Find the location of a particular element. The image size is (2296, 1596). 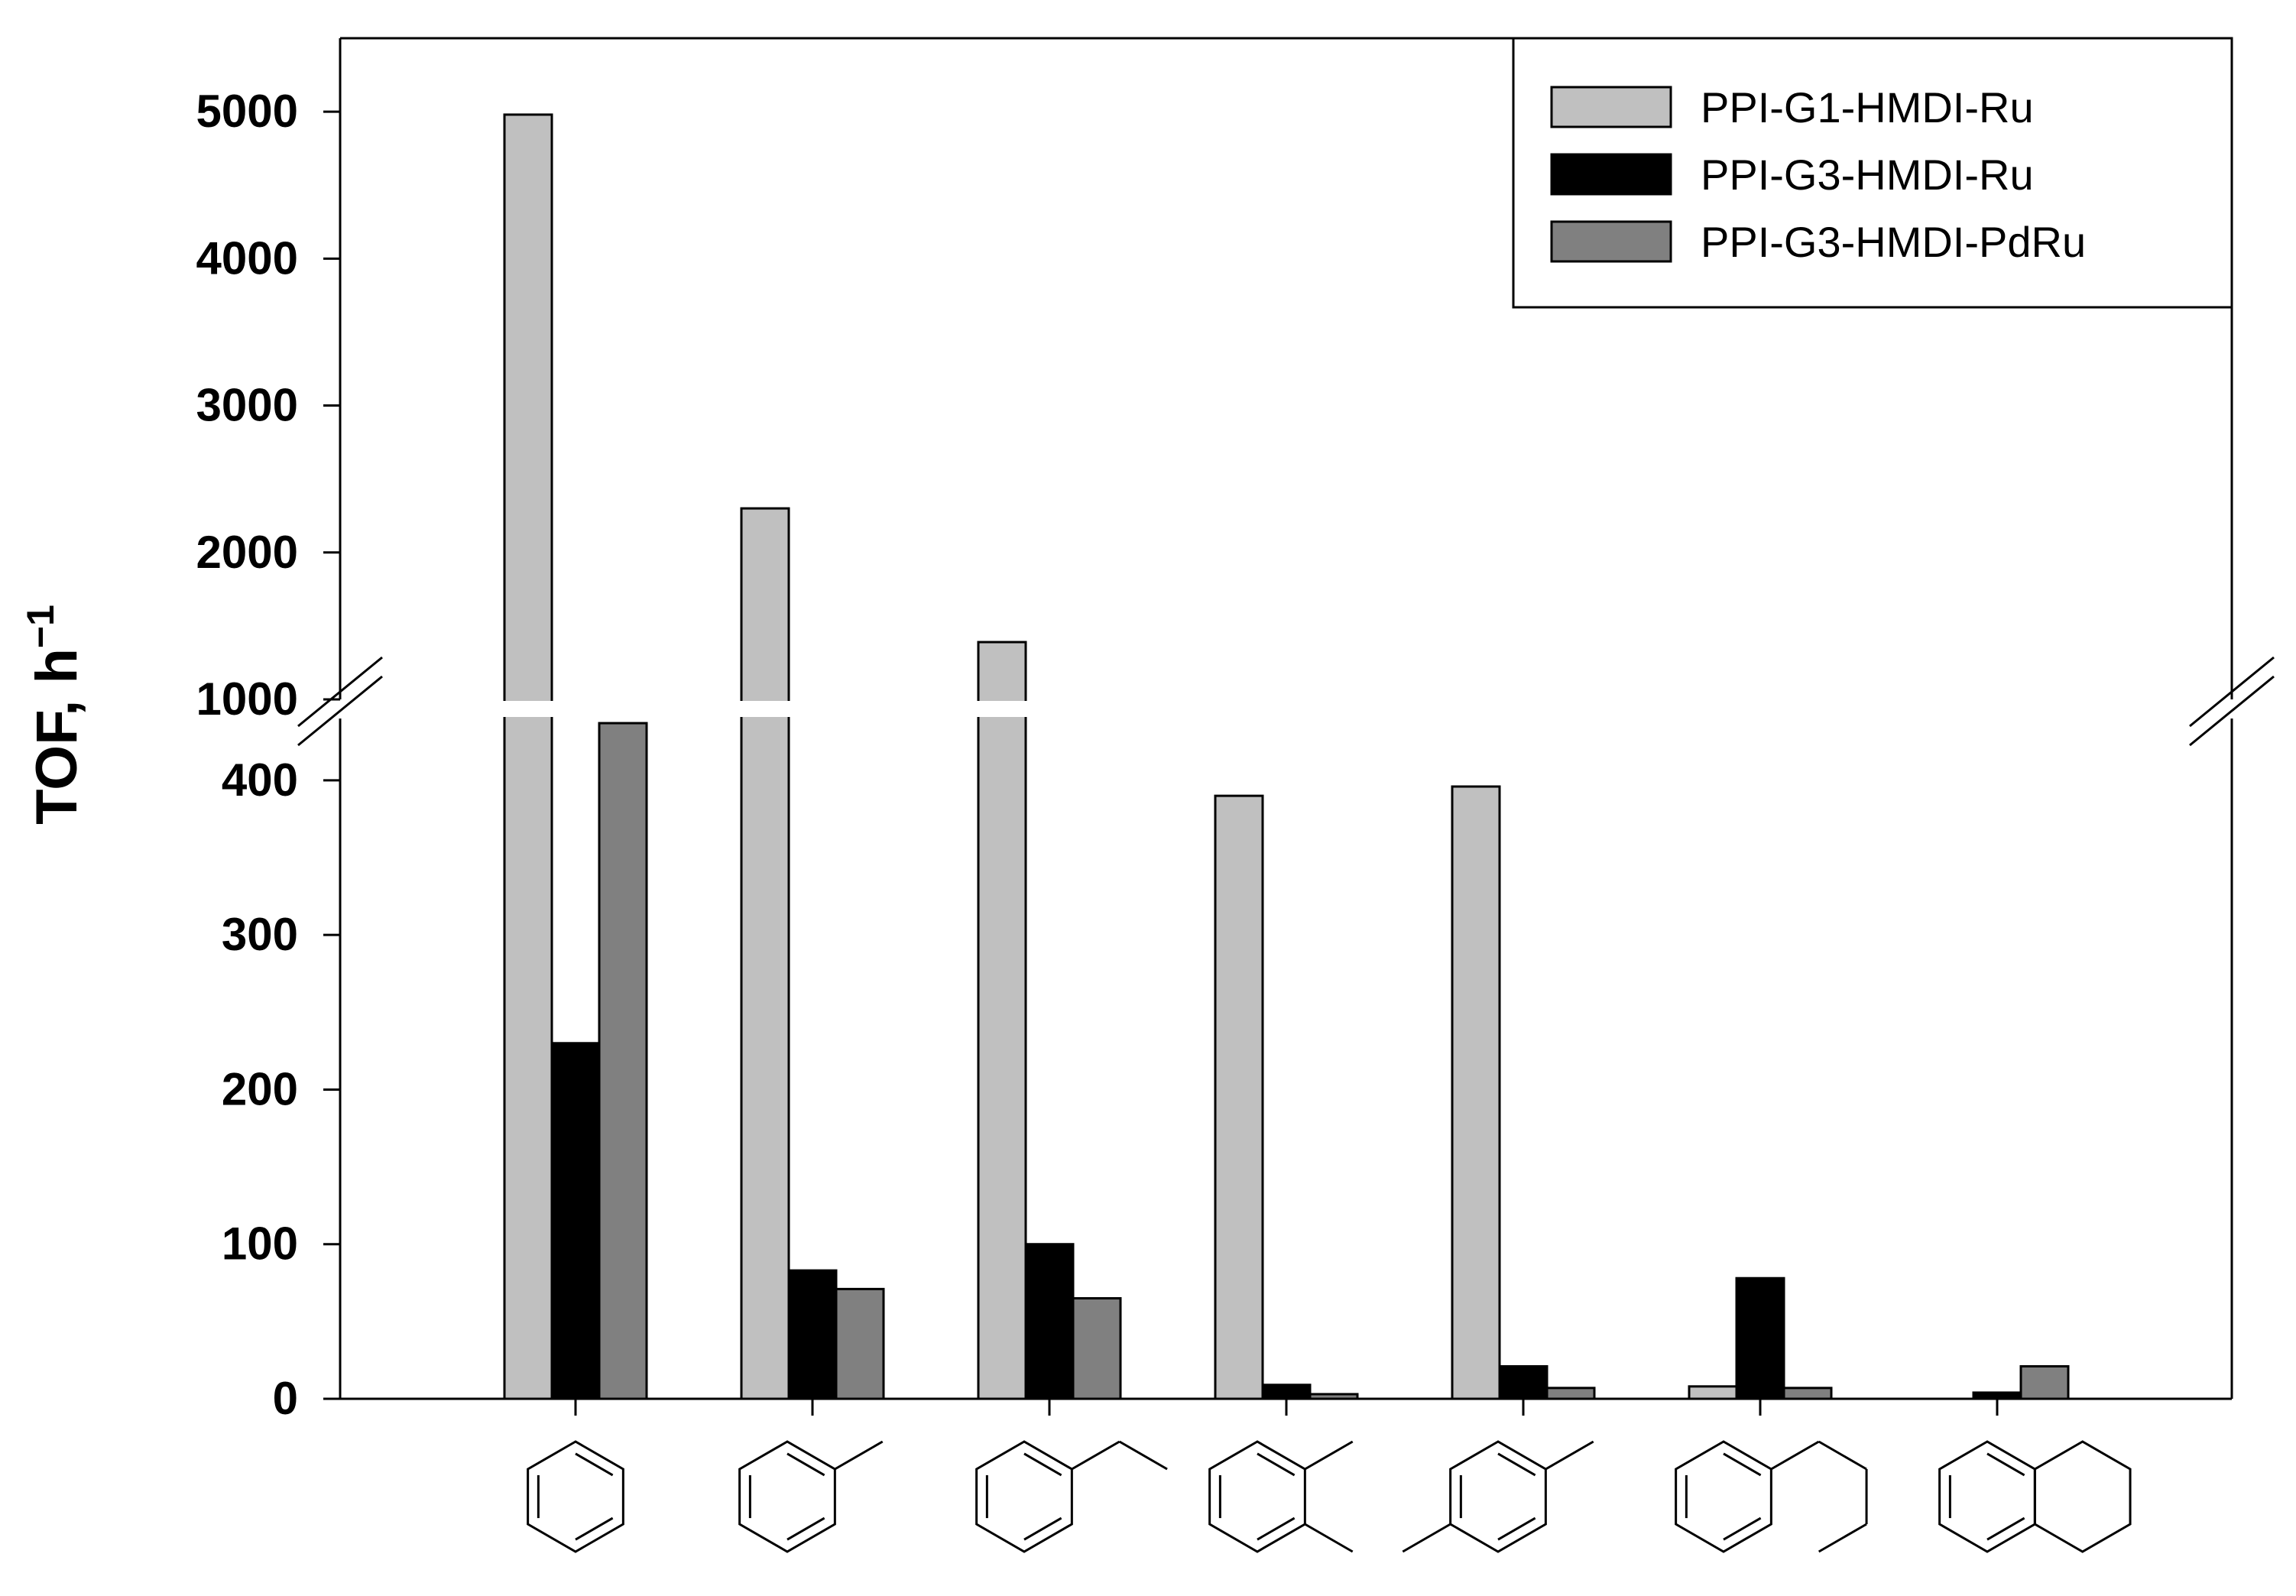

axis-breaks is located at coordinates (1286, 701).